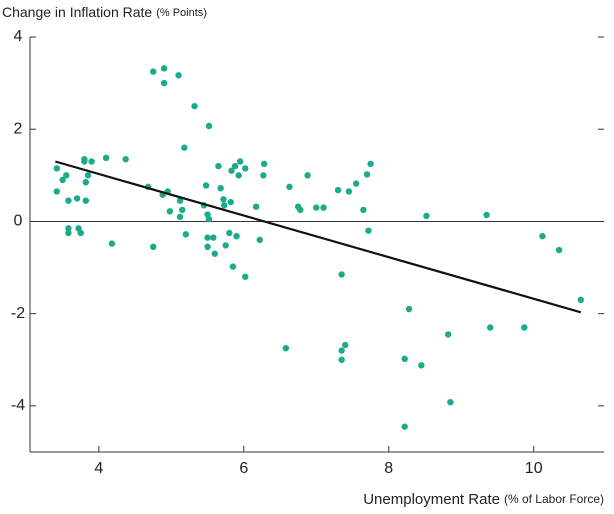  I want to click on x-axis-label: Unemployment Rate (% of Labor Force), so click(483, 499).